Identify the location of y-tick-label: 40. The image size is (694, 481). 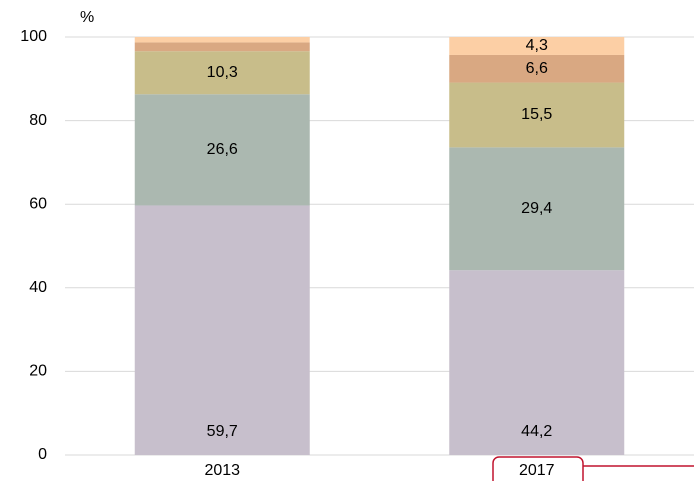
(38, 287).